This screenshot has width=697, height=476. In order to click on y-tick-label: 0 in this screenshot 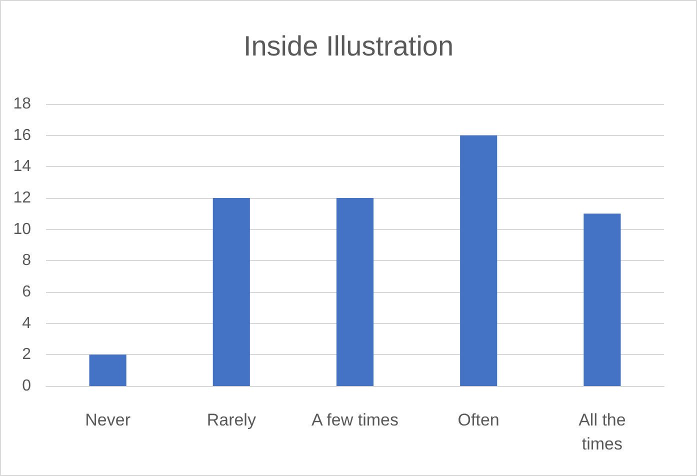, I will do `click(27, 386)`.